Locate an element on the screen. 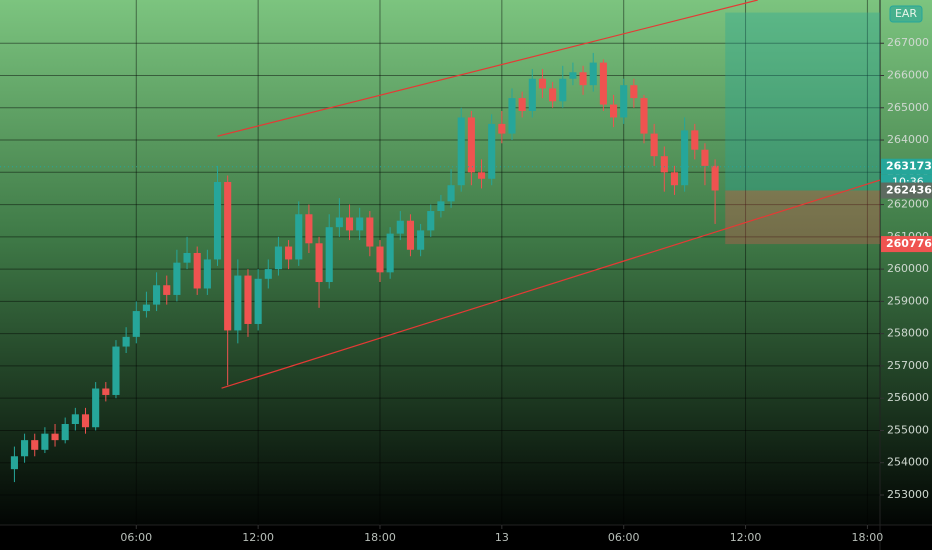  x-tick-label: 18:00 is located at coordinates (380, 537).